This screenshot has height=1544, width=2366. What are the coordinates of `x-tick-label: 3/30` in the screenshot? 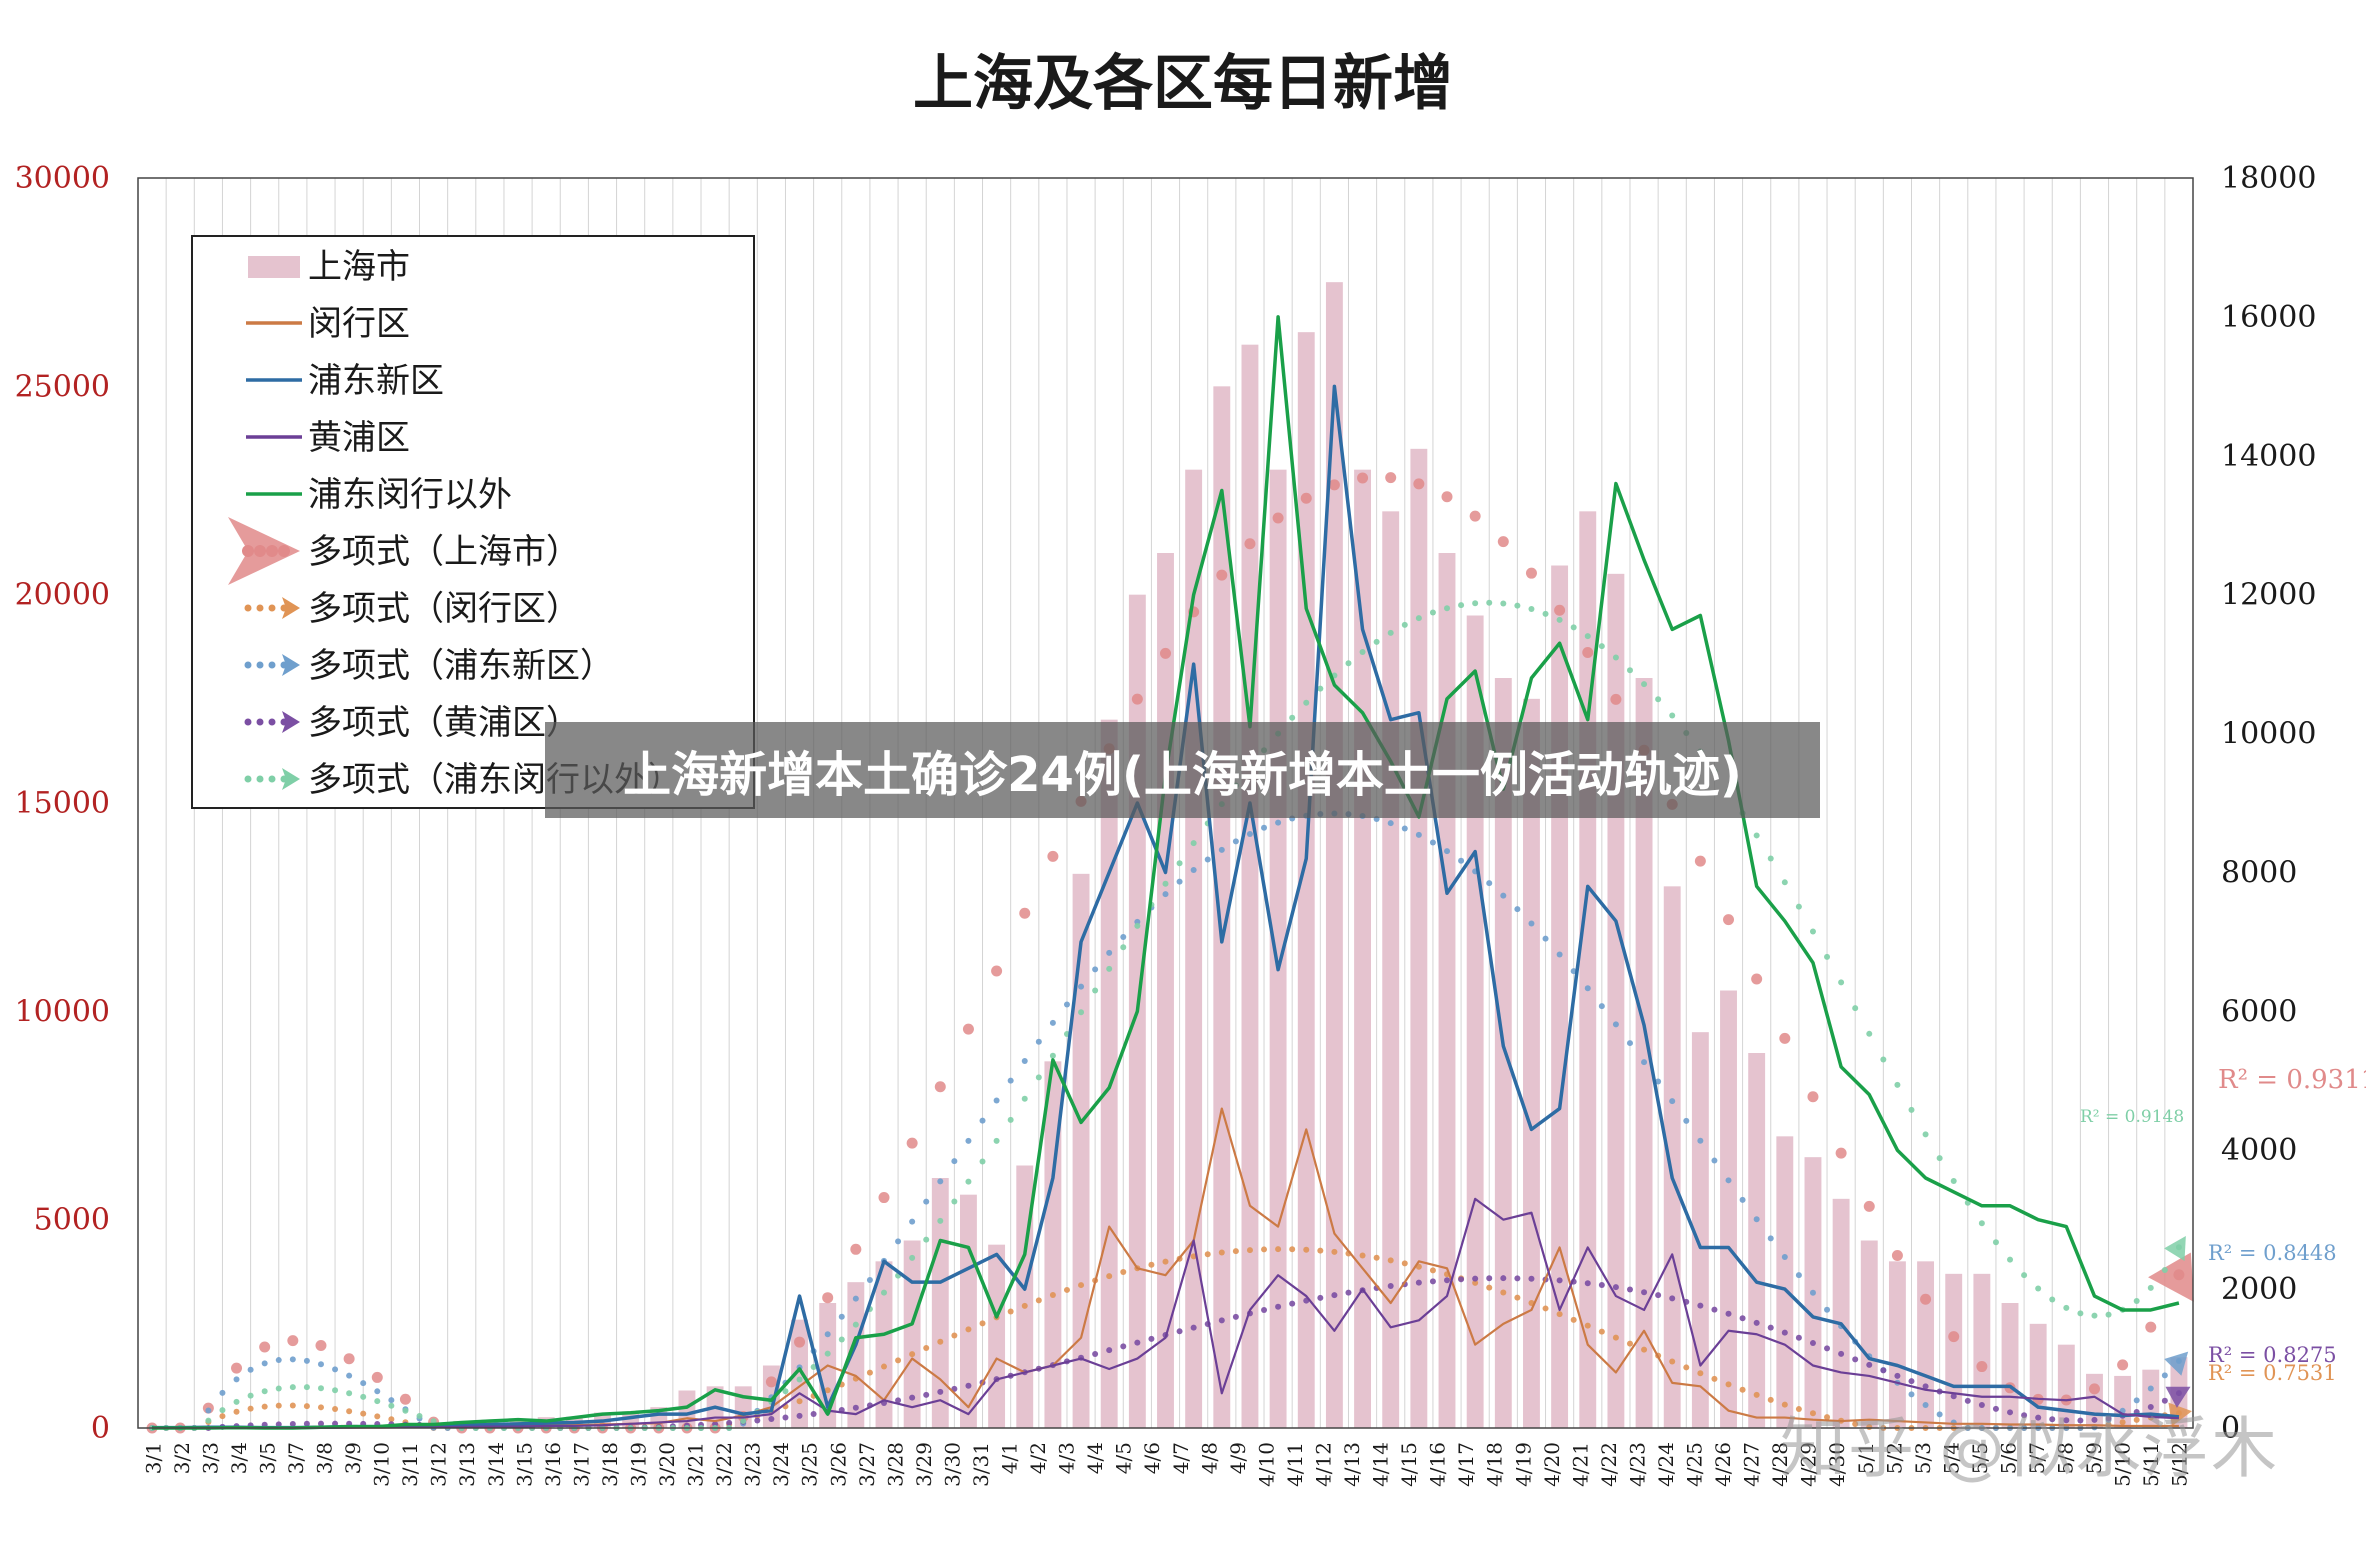 It's located at (952, 1464).